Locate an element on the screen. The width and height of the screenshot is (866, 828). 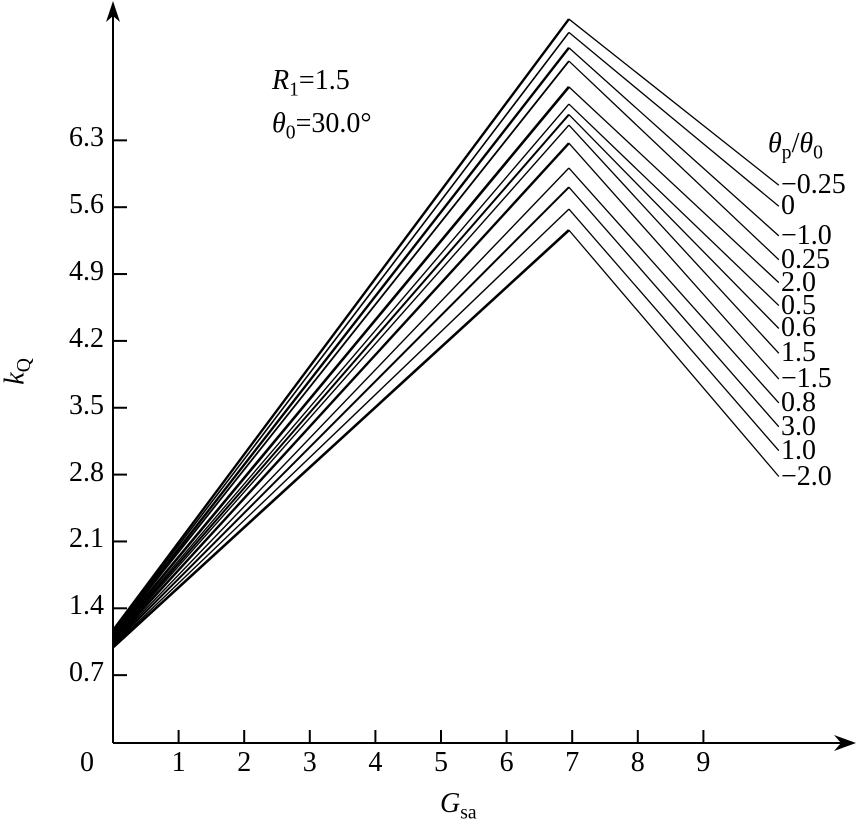
x-tick-label: 5 is located at coordinates (441, 762).